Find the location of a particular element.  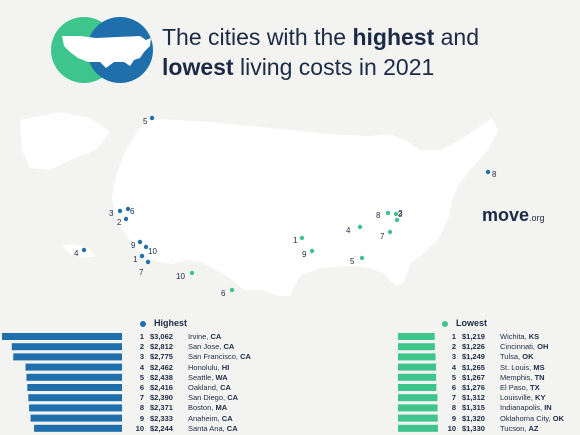

state: KY is located at coordinates (540, 398).